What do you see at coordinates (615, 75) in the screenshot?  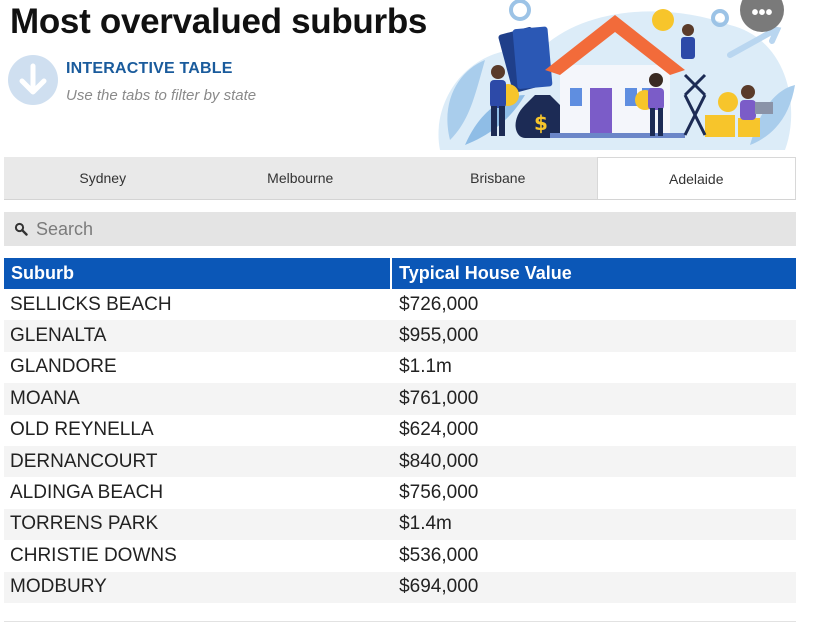 I see `house-finance-illustration: $` at bounding box center [615, 75].